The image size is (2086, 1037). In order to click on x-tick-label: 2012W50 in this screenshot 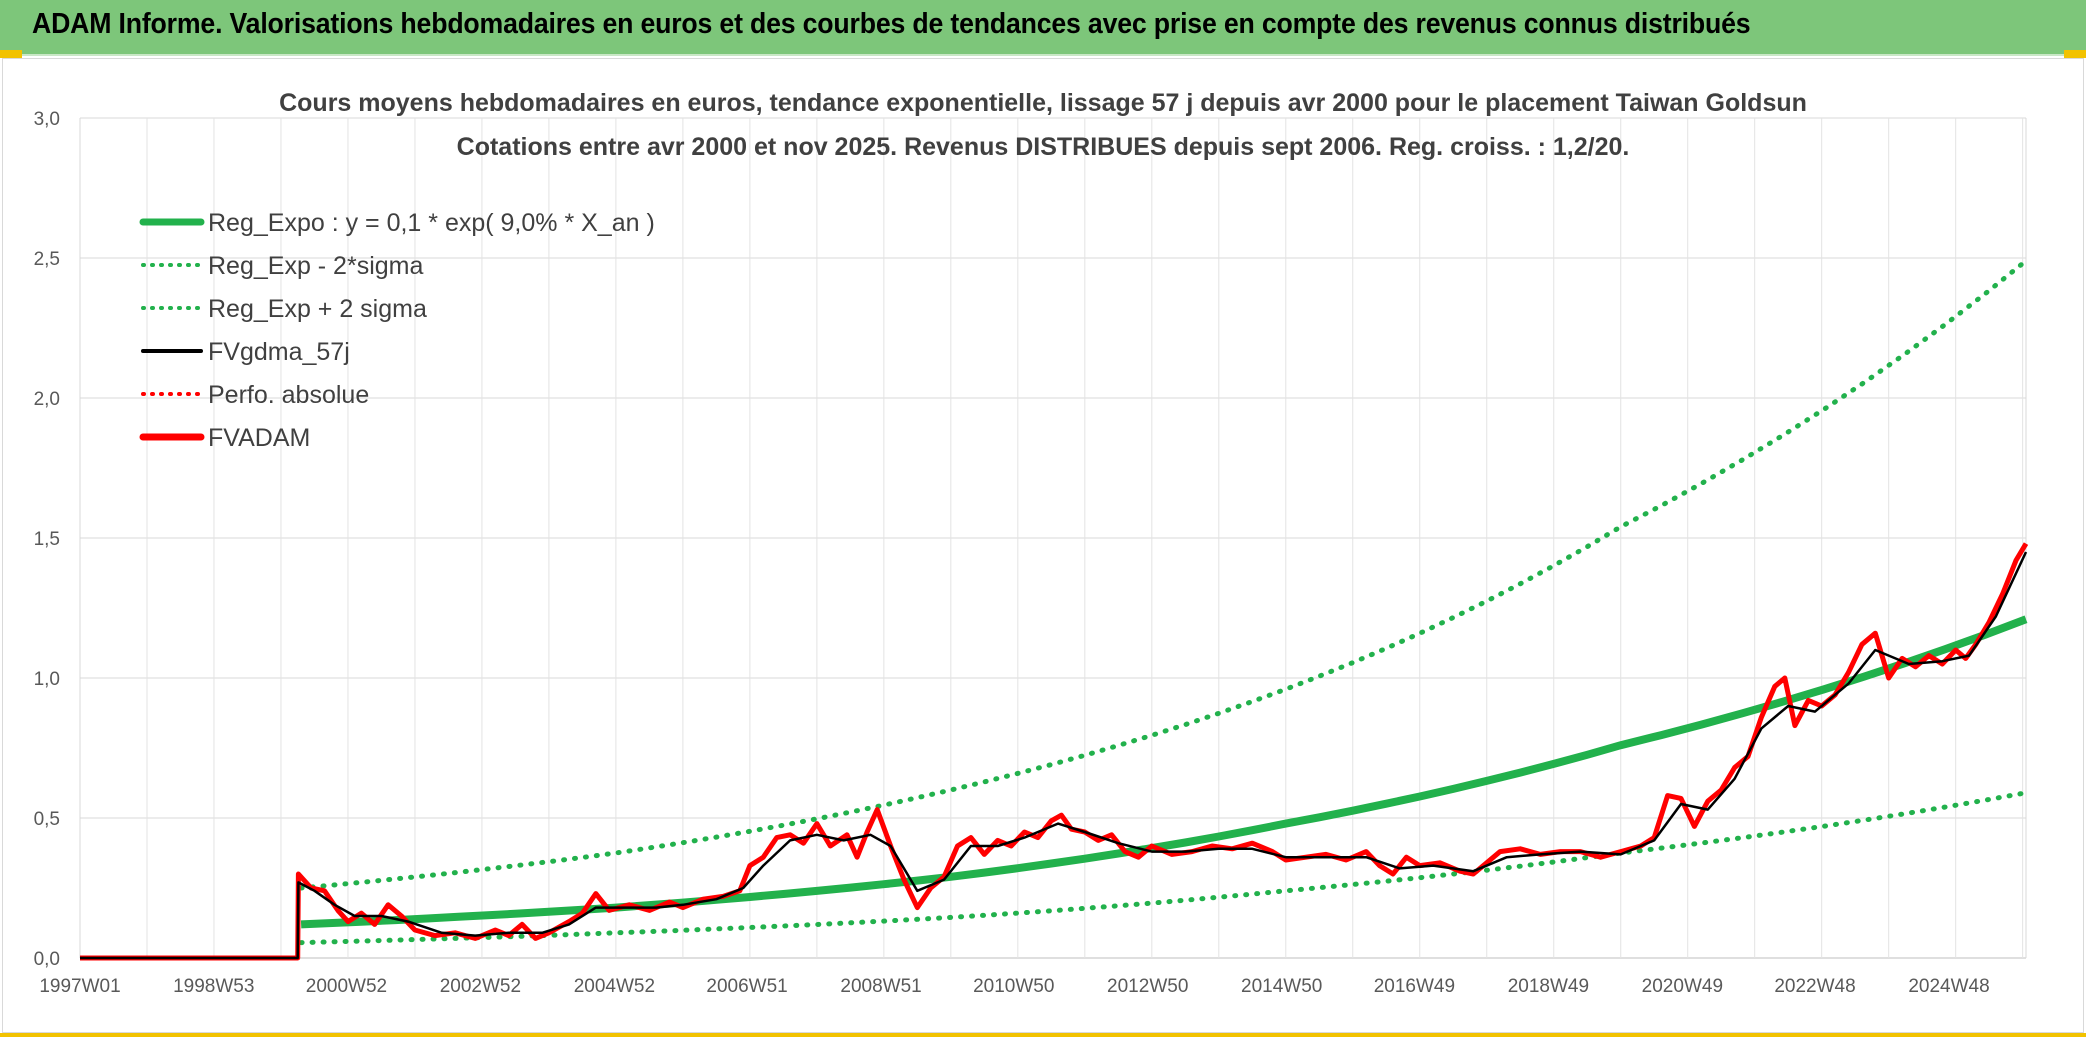, I will do `click(1147, 986)`.